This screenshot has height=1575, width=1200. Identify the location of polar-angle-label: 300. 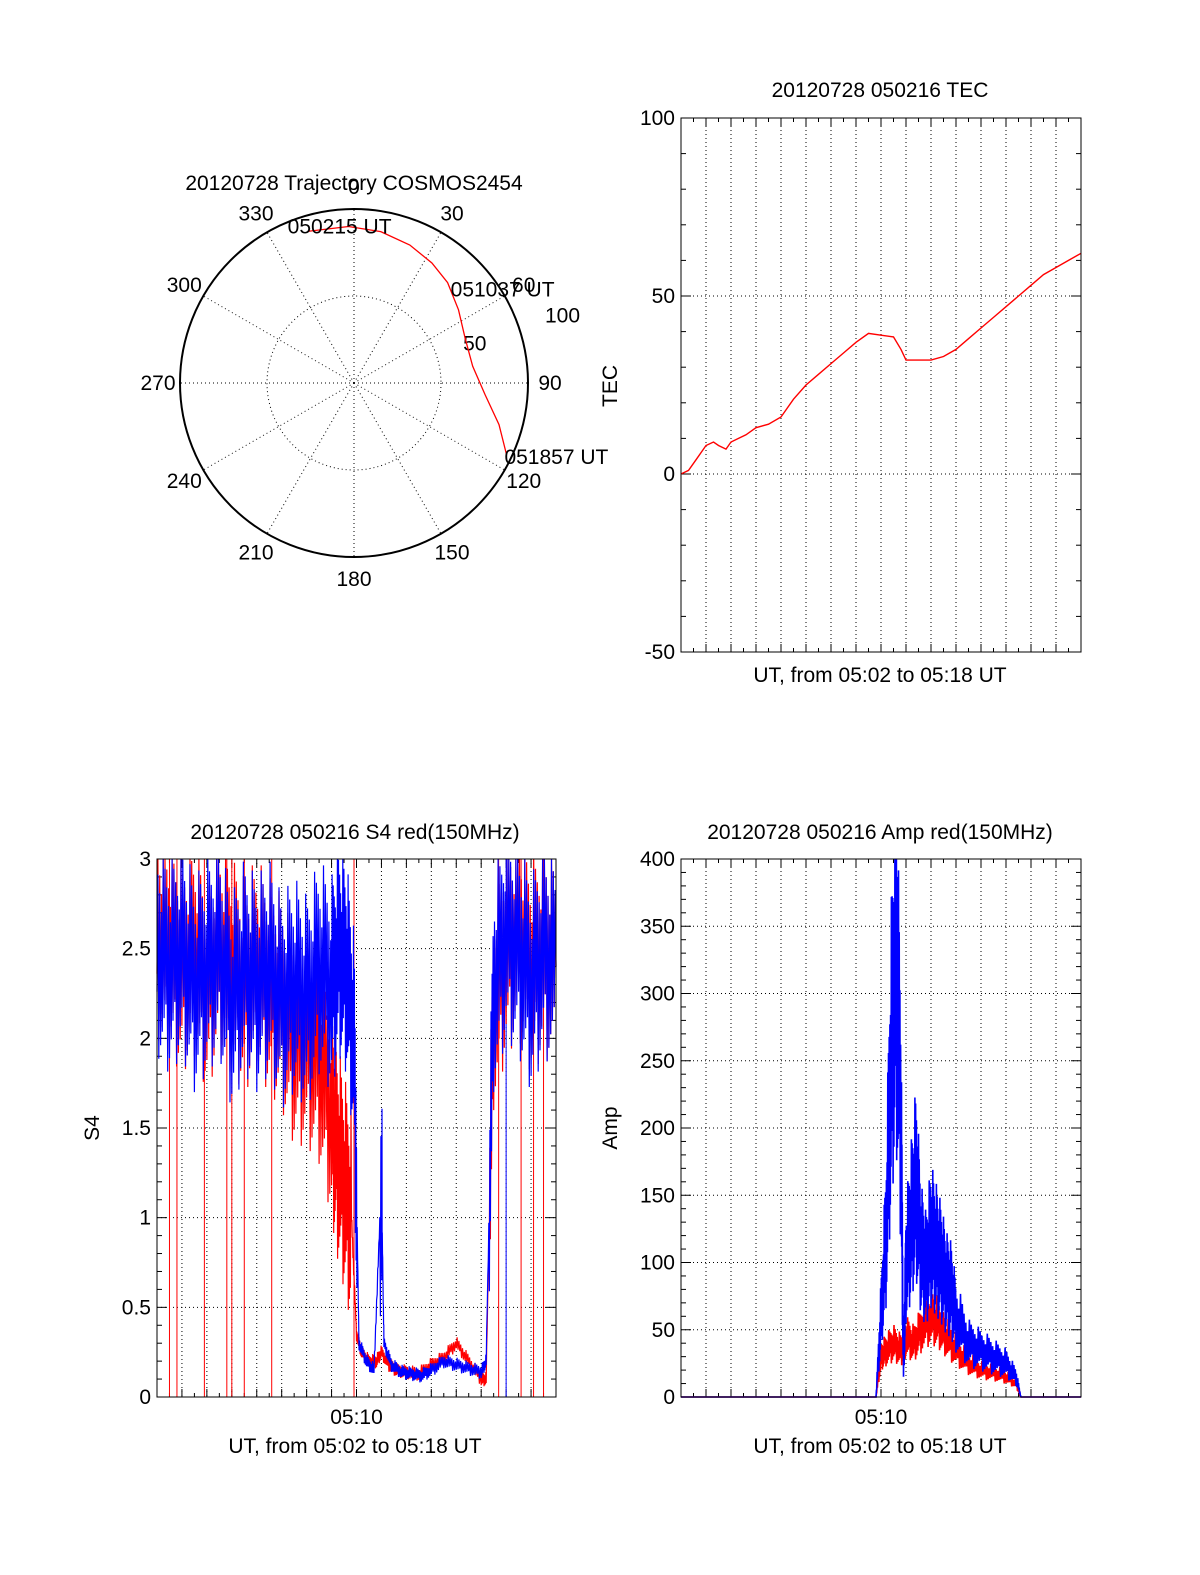
(184, 285).